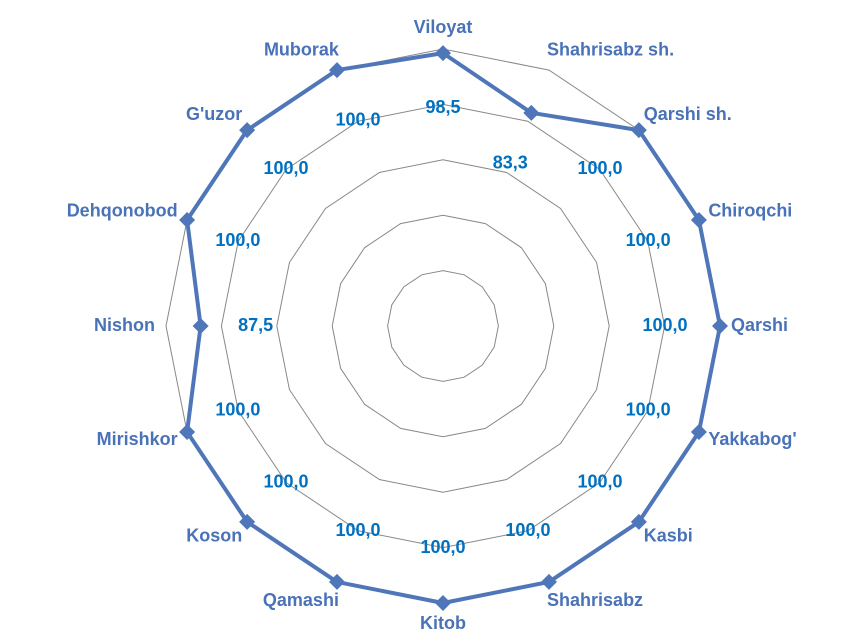 Image resolution: width=845 pixels, height=643 pixels. I want to click on category-label: Shahrisabz sh., so click(610, 49).